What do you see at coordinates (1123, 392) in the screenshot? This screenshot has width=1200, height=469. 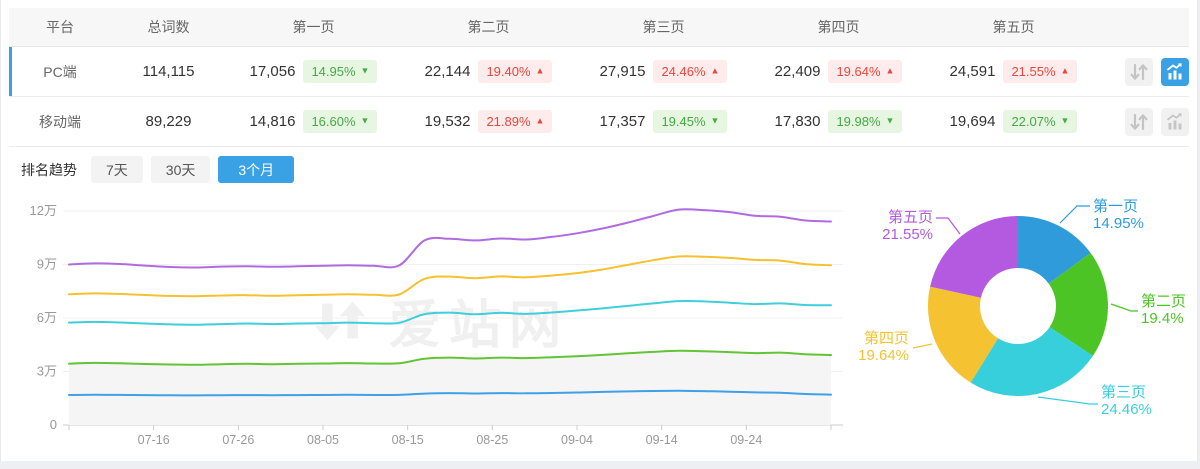 I see `donut-slice-label: 第三页` at bounding box center [1123, 392].